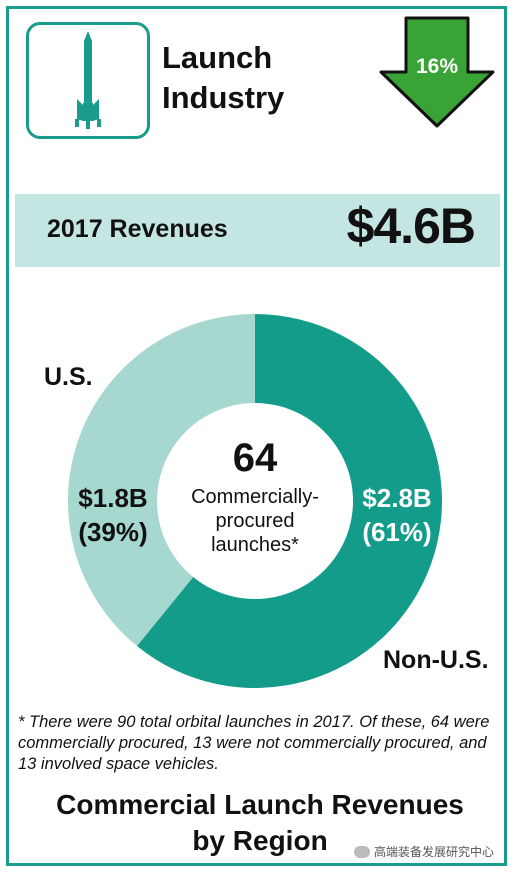 The height and width of the screenshot is (876, 517). What do you see at coordinates (217, 57) in the screenshot?
I see `title-line-1: Launch` at bounding box center [217, 57].